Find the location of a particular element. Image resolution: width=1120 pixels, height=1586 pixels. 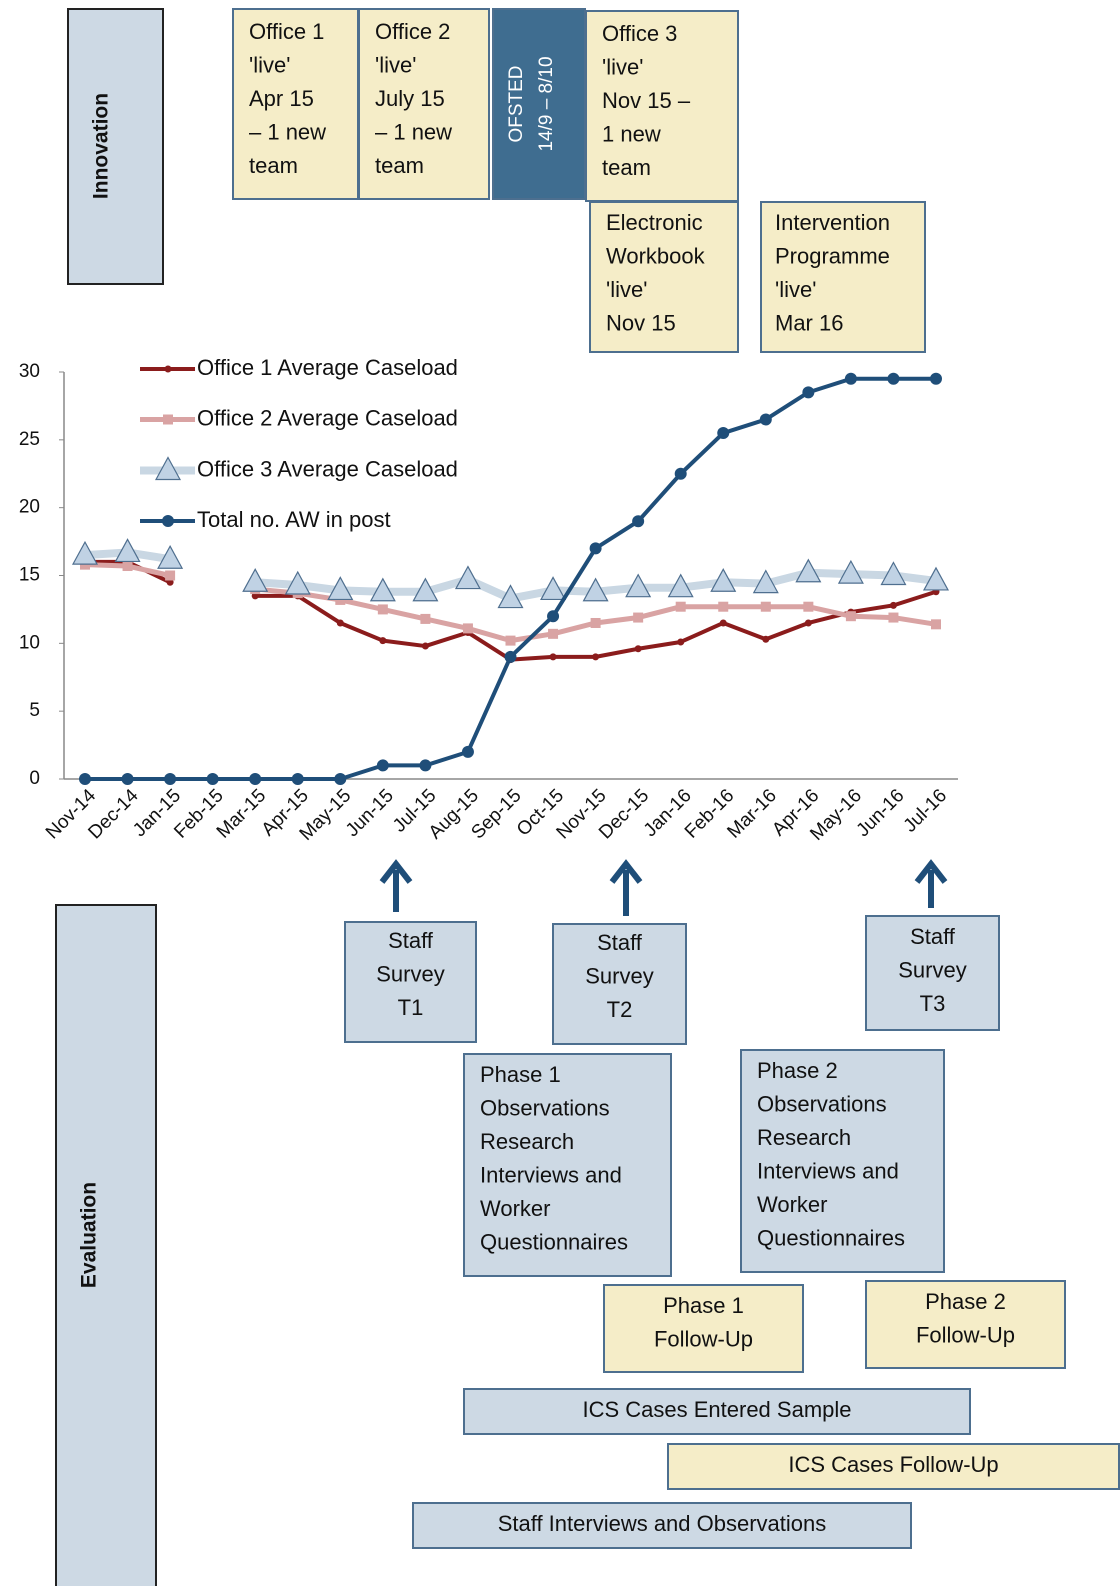

box-text: – 1 new is located at coordinates (413, 131).